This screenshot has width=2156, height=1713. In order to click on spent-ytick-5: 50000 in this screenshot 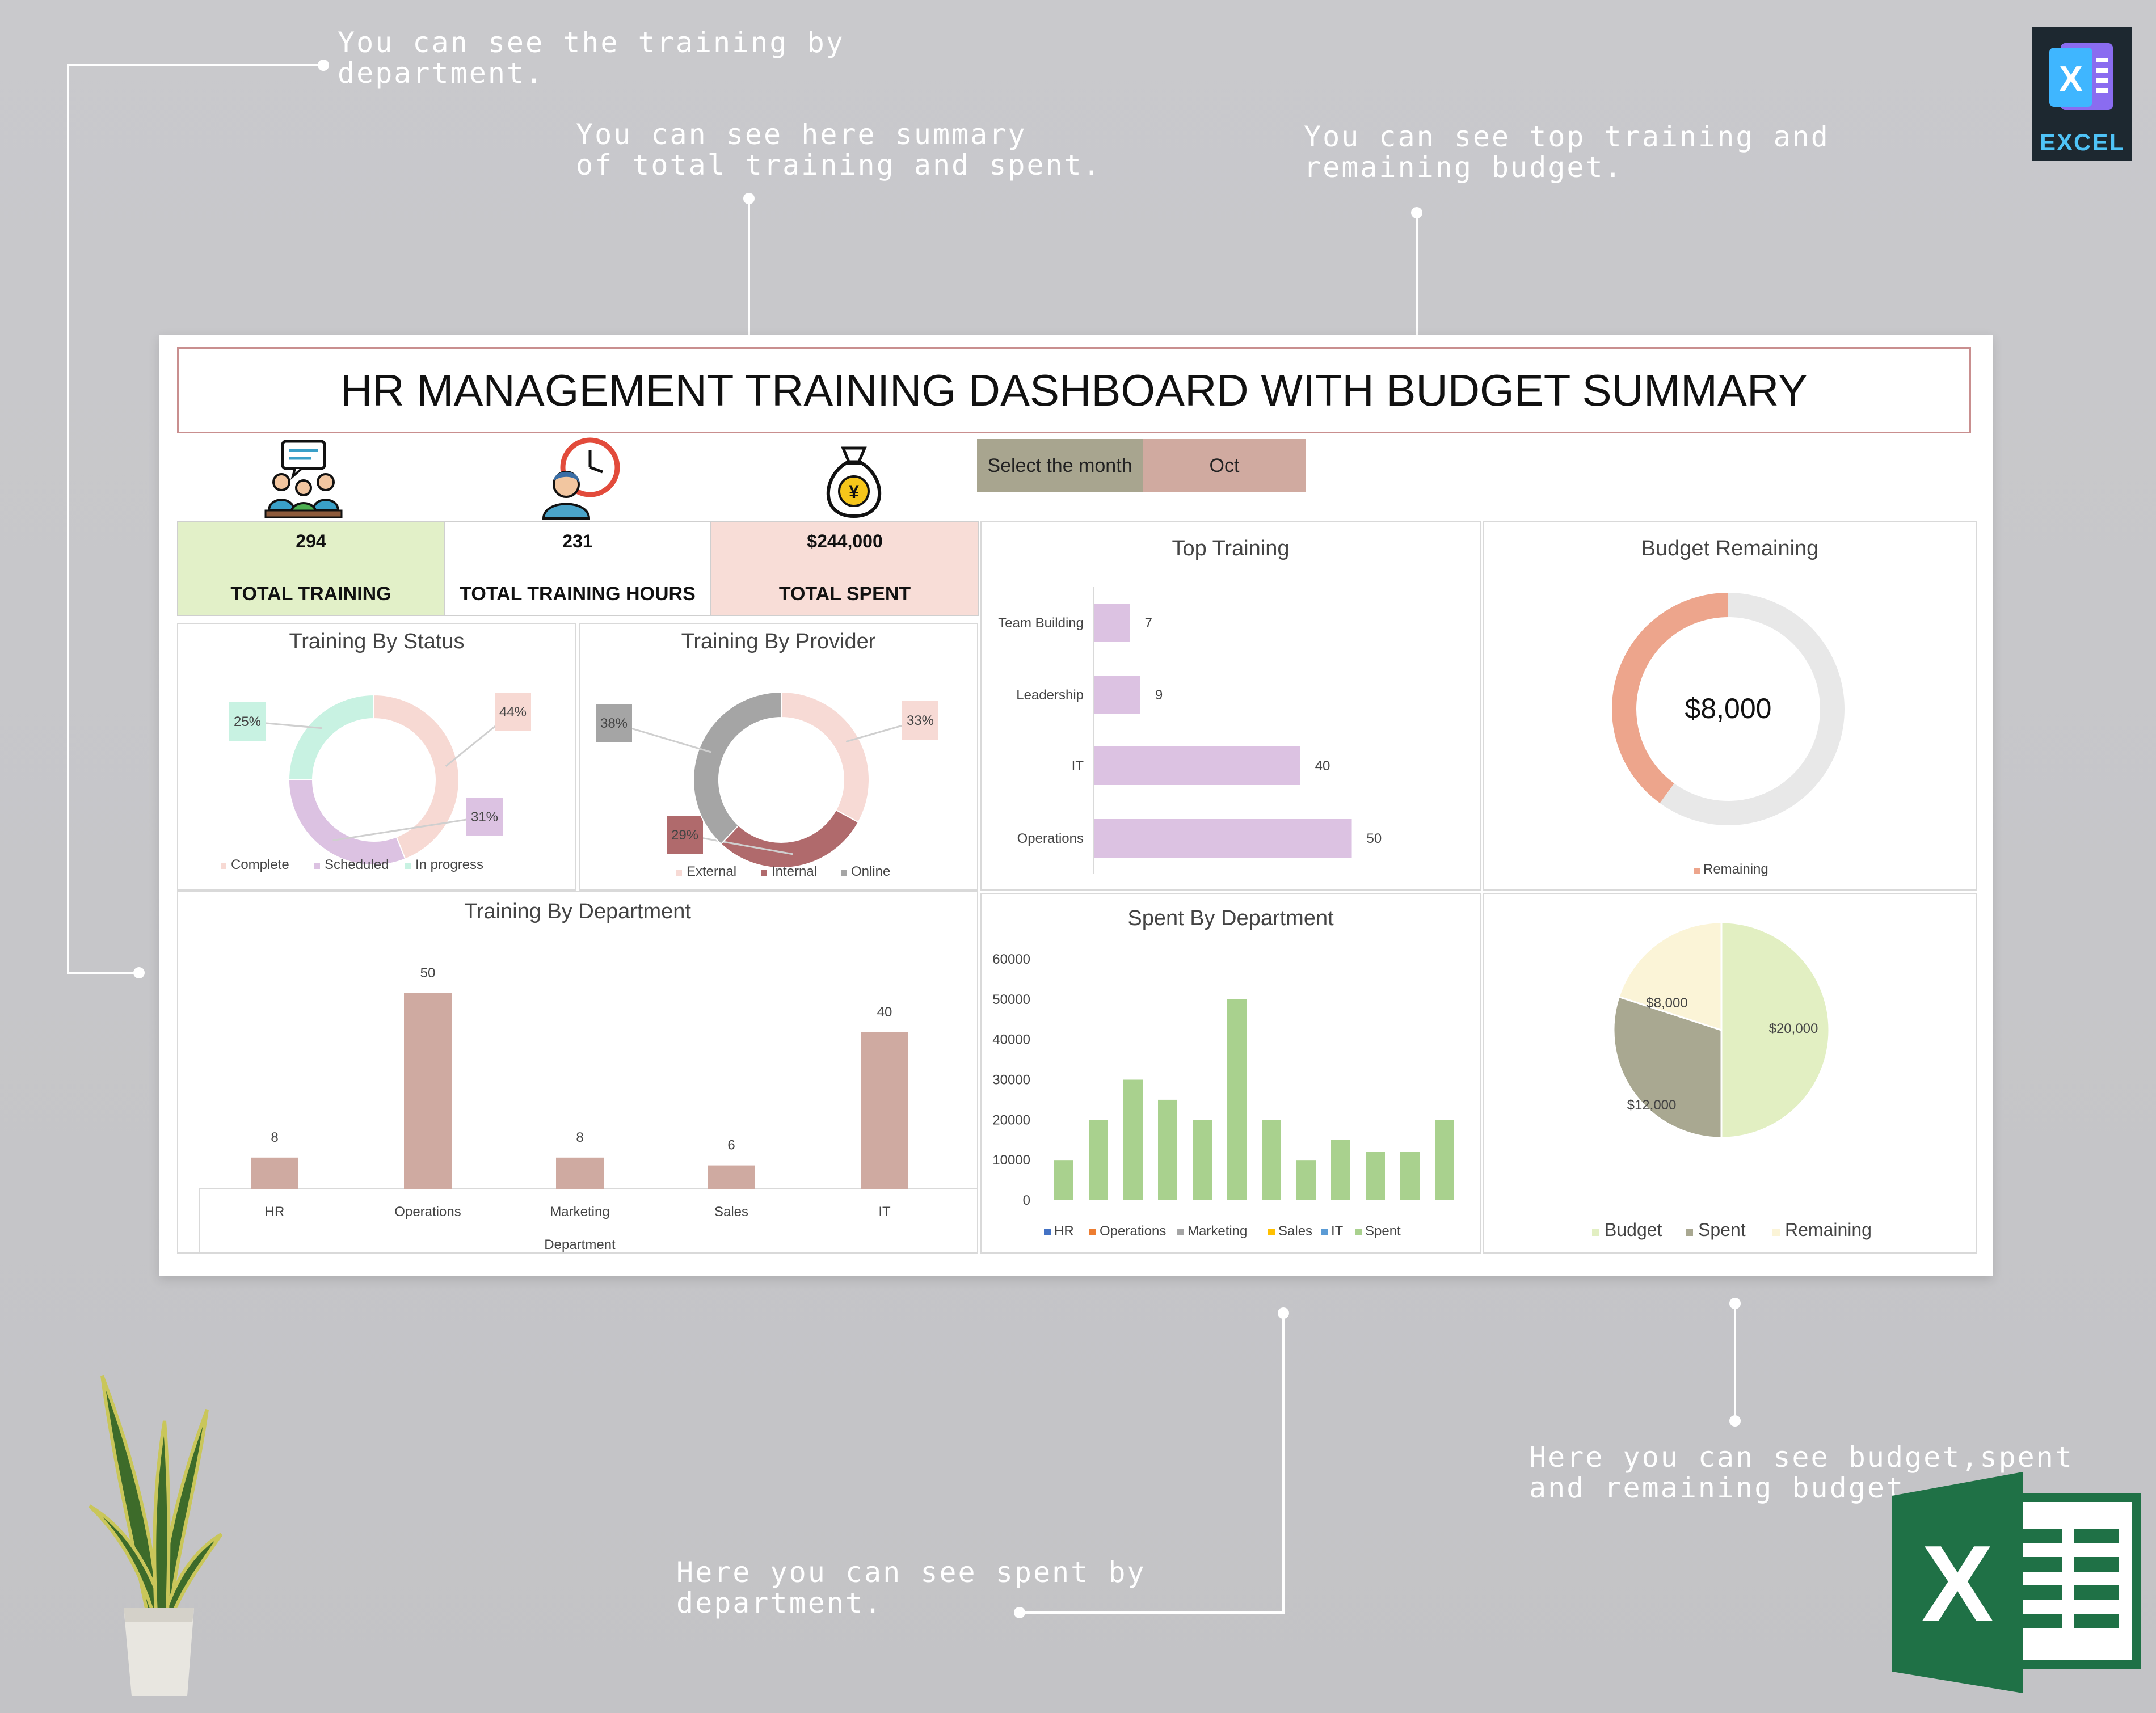, I will do `click(1011, 999)`.